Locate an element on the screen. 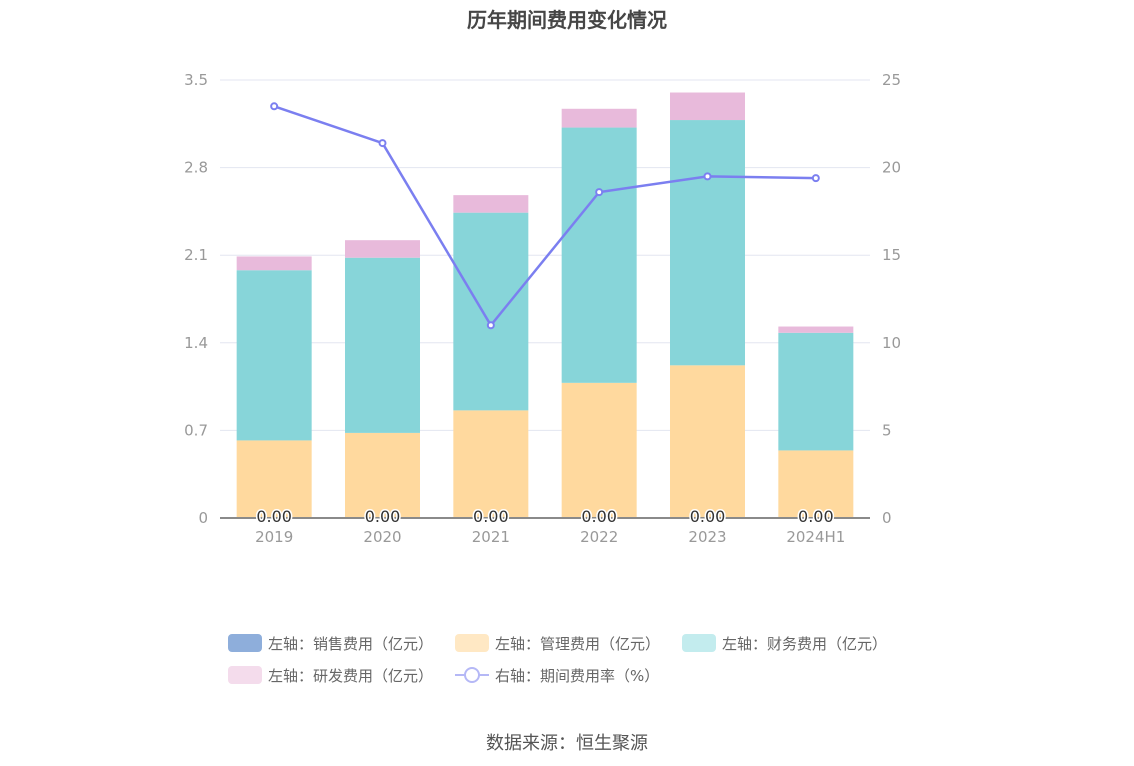 The width and height of the screenshot is (1134, 766). expense-rate-line is located at coordinates (544, 216).